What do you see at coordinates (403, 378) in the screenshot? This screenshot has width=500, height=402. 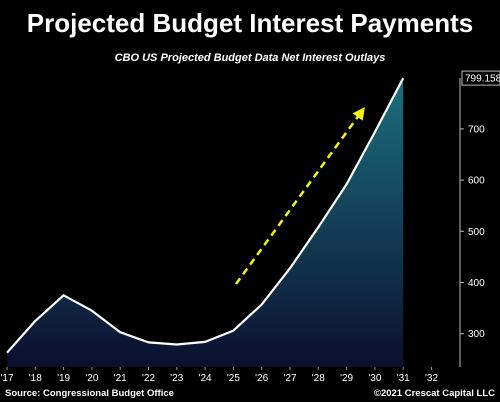 I see `x-tick-label: '31` at bounding box center [403, 378].